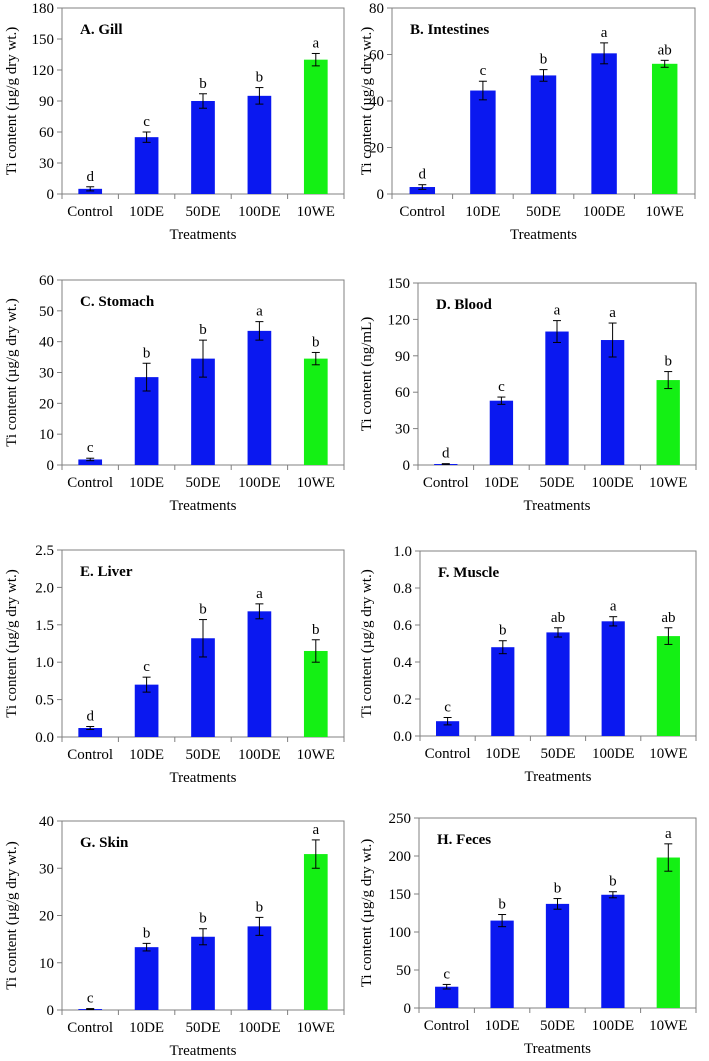 This screenshot has width=709, height=1061. What do you see at coordinates (376, 9) in the screenshot?
I see `y-tick-label: 80` at bounding box center [376, 9].